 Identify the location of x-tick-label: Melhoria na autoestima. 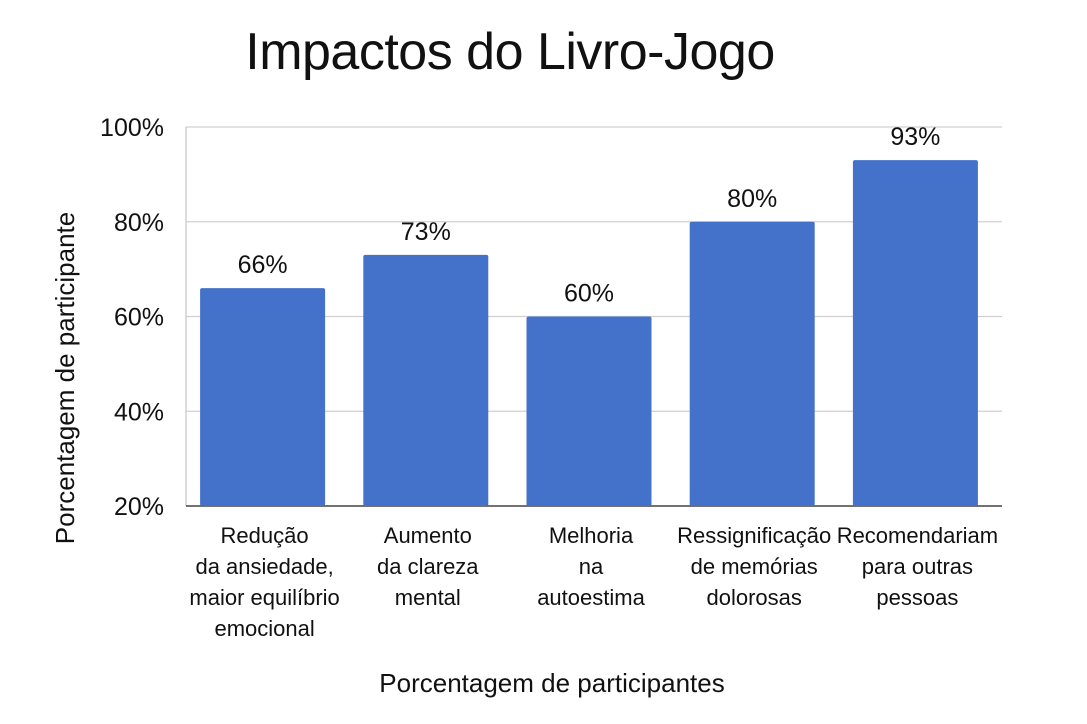
(591, 566).